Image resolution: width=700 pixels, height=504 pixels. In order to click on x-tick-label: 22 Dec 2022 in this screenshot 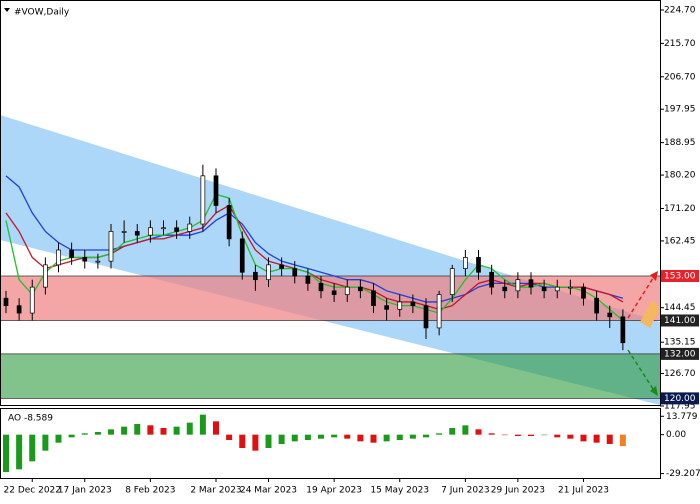, I will do `click(33, 491)`.